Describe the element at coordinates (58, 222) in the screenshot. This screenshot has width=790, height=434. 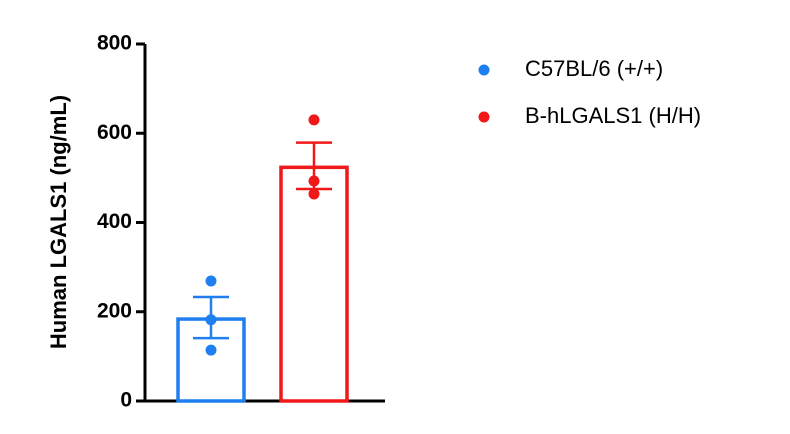
I see `y-axis-label: Human LGALS1 (ng/mL)` at that location.